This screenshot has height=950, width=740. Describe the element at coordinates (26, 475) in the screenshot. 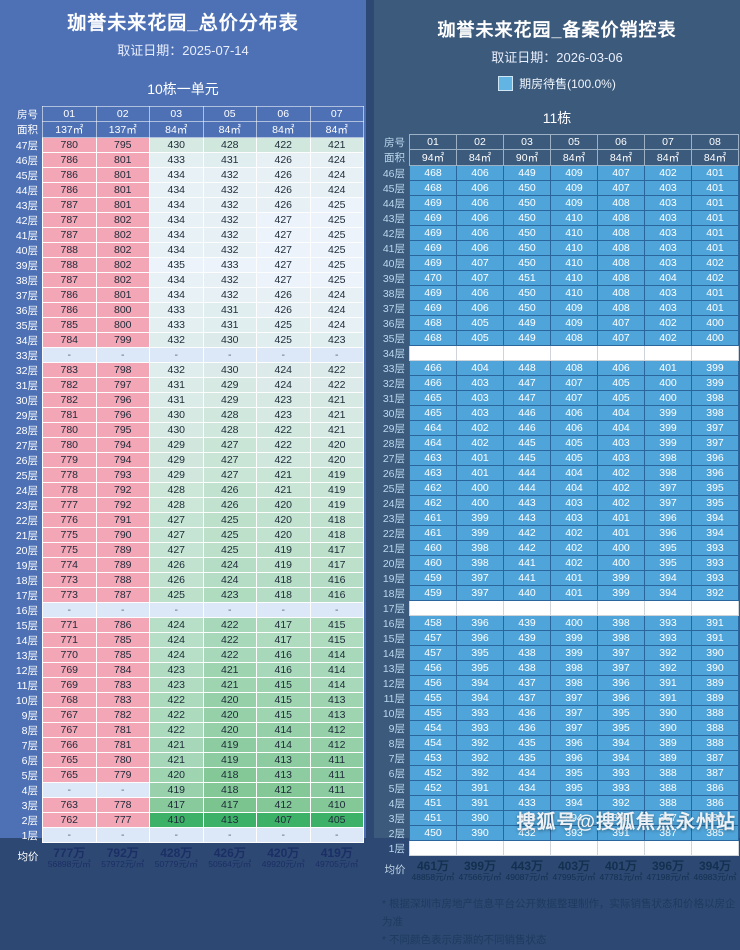

I see `floor-label: 25层` at that location.